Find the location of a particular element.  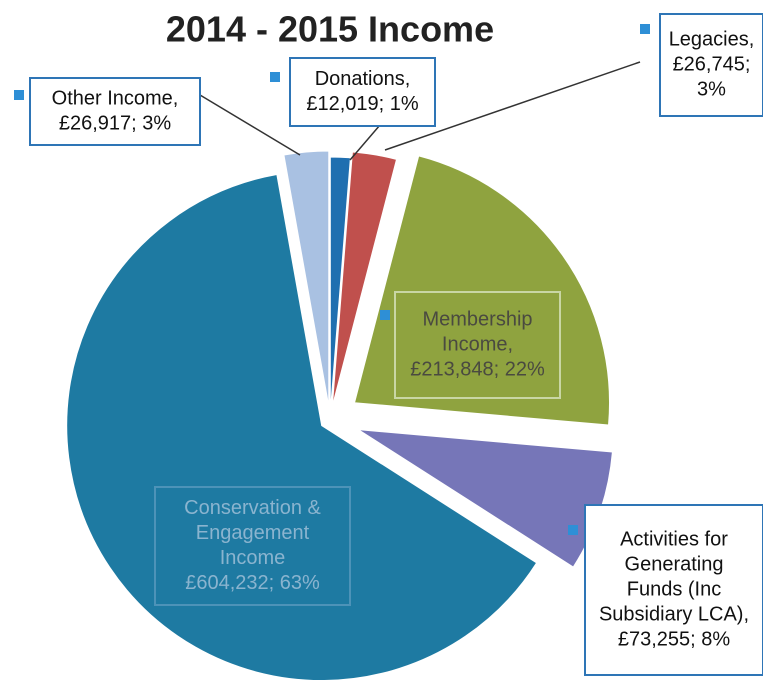

data-label: Engagement is located at coordinates (253, 533).